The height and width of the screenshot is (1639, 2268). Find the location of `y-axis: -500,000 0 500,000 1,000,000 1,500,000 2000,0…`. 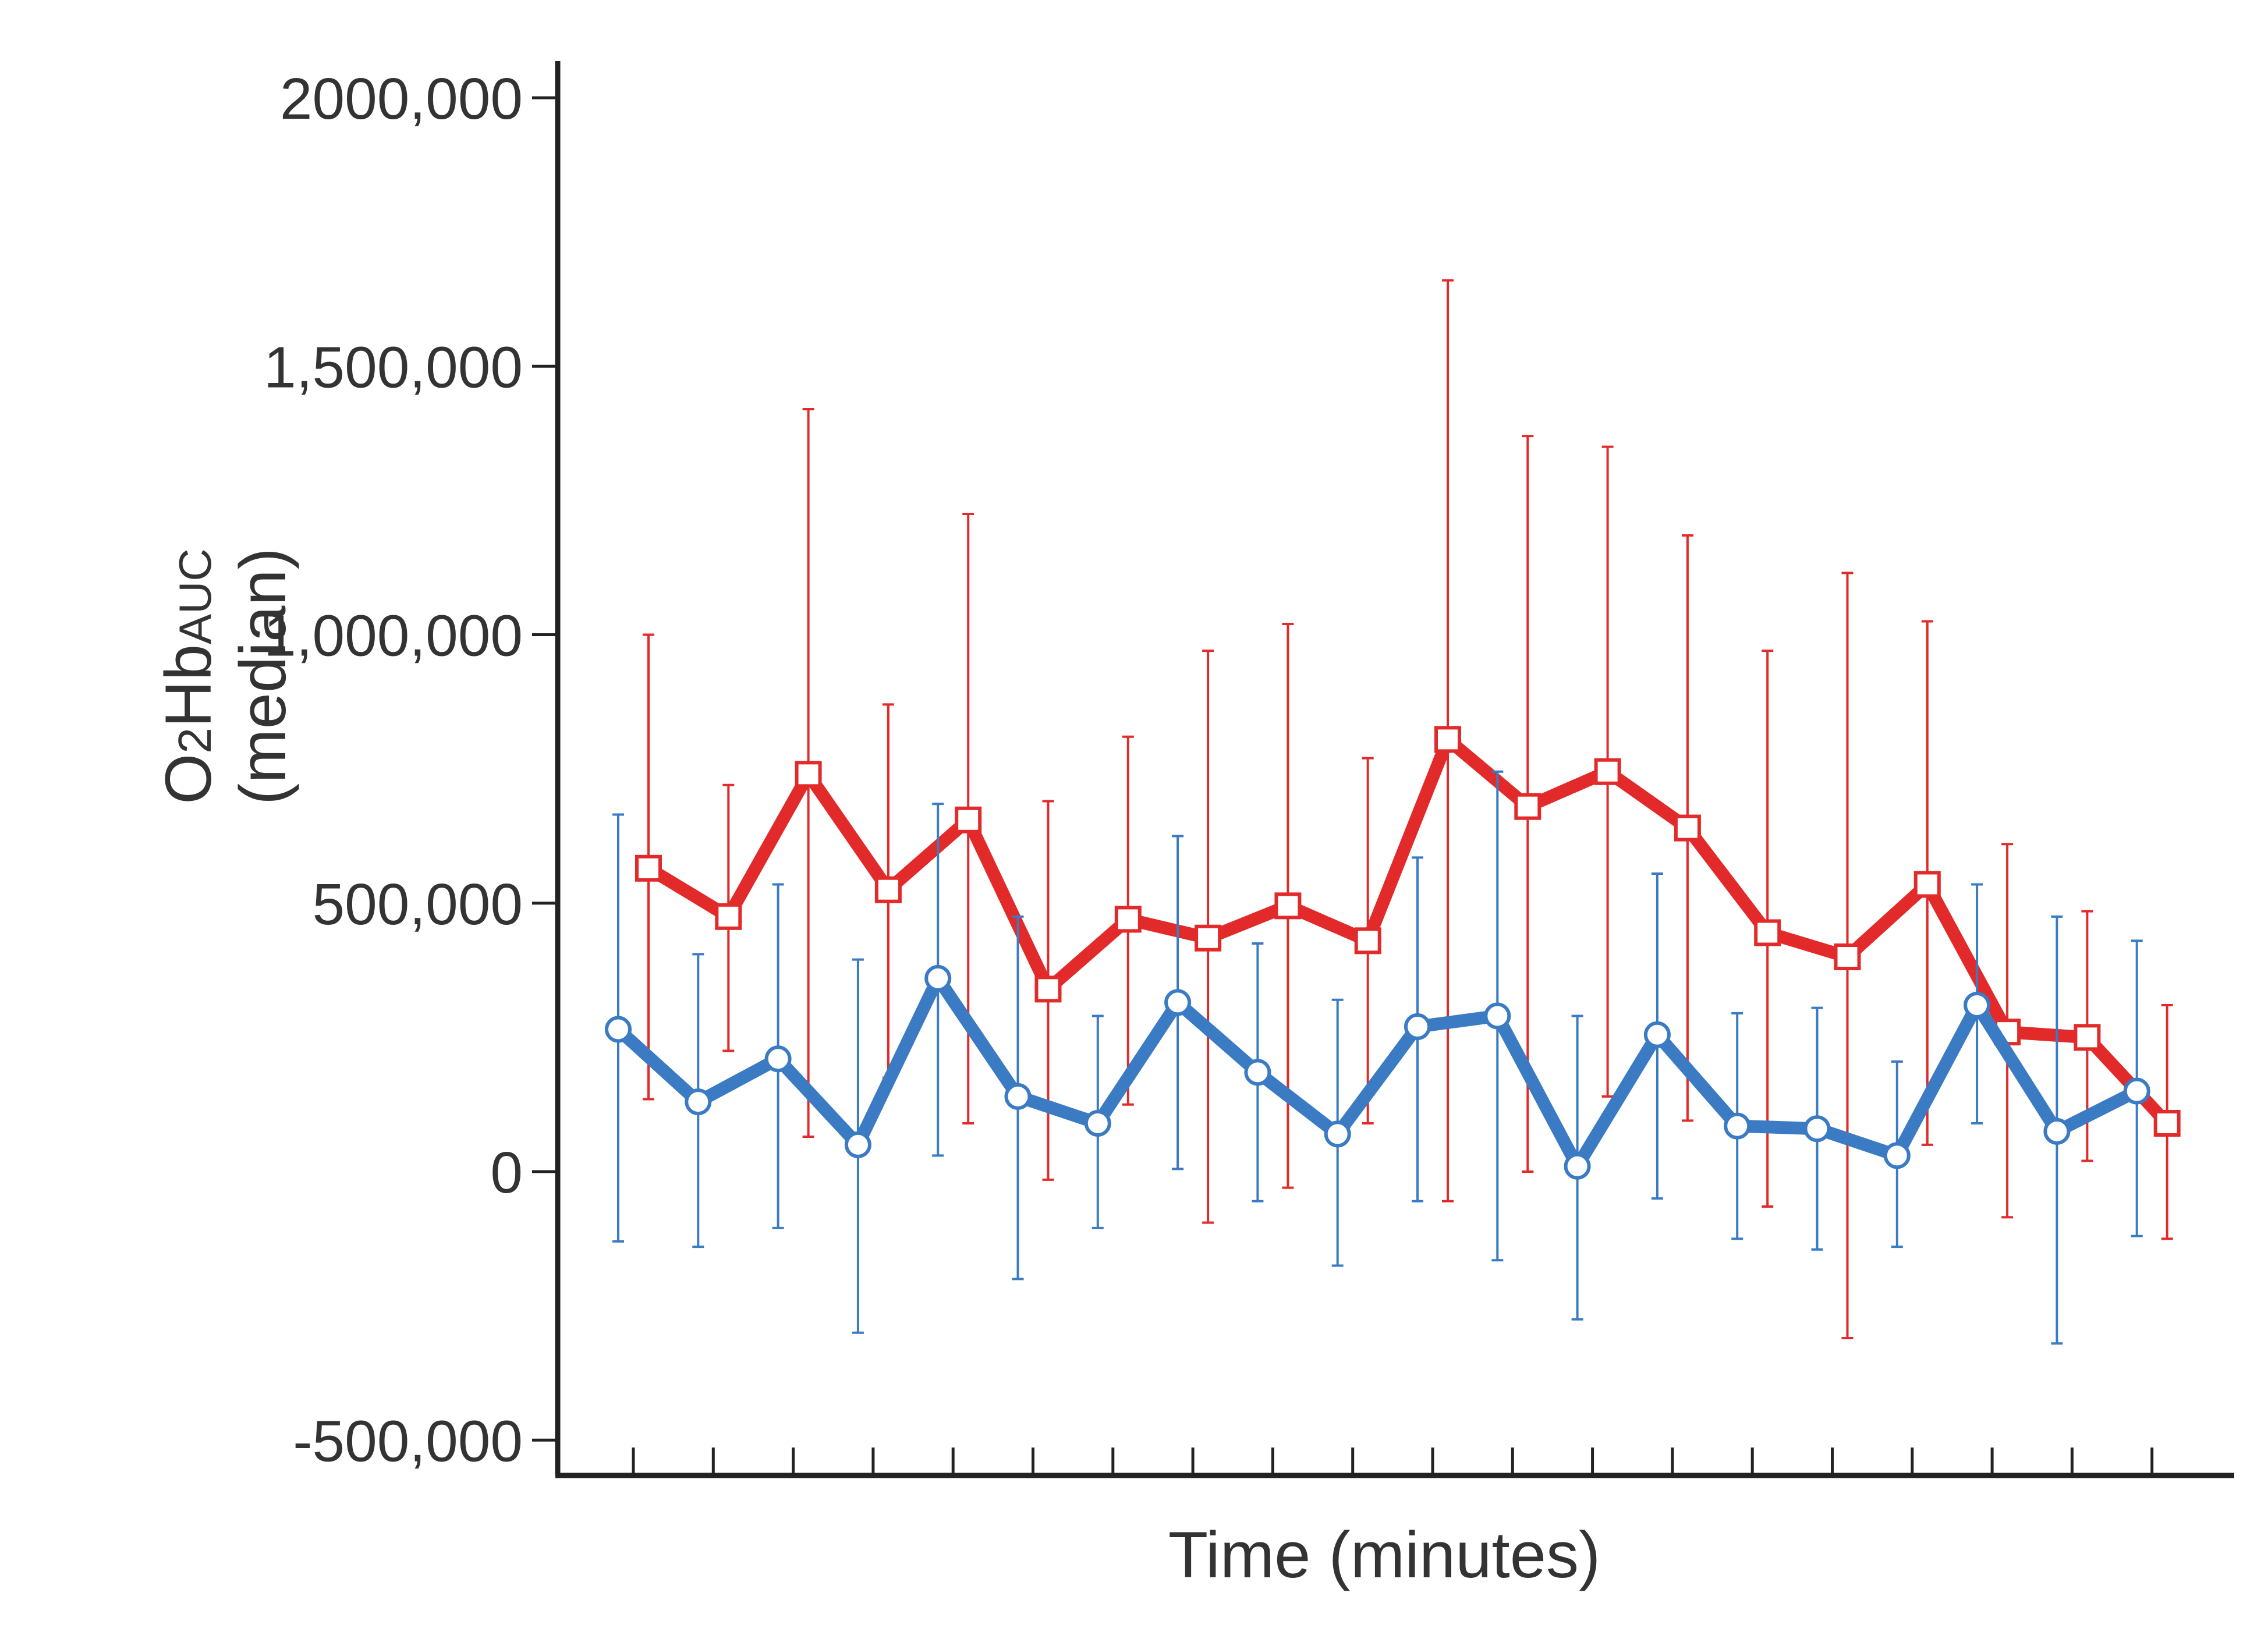

y-axis: -500,000 0 500,000 1,000,000 1,500,000 2000,0… is located at coordinates (412, 768).